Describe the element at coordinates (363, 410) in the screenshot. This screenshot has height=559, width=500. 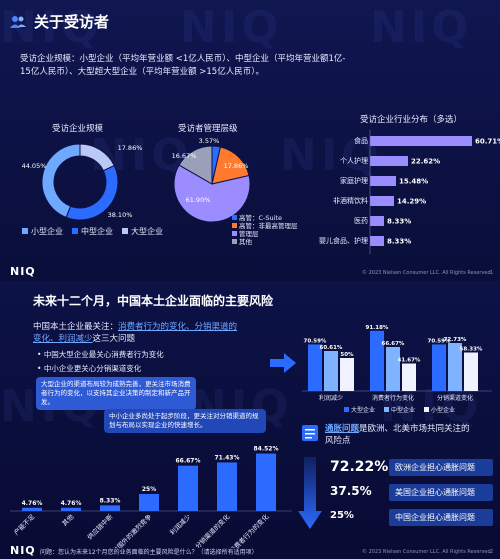
I see `legend-label: 大型企业` at that location.